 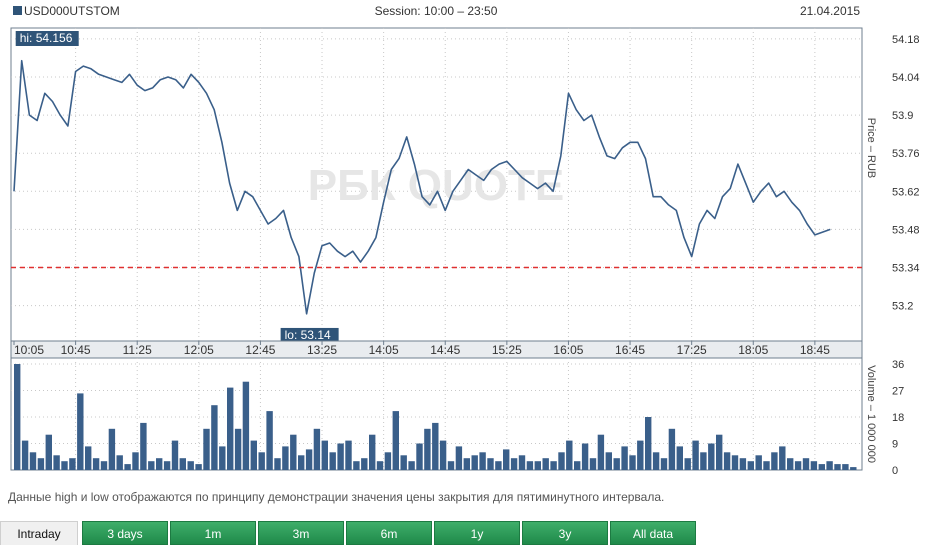 I want to click on time-tick-label: 15:25, so click(x=507, y=350).